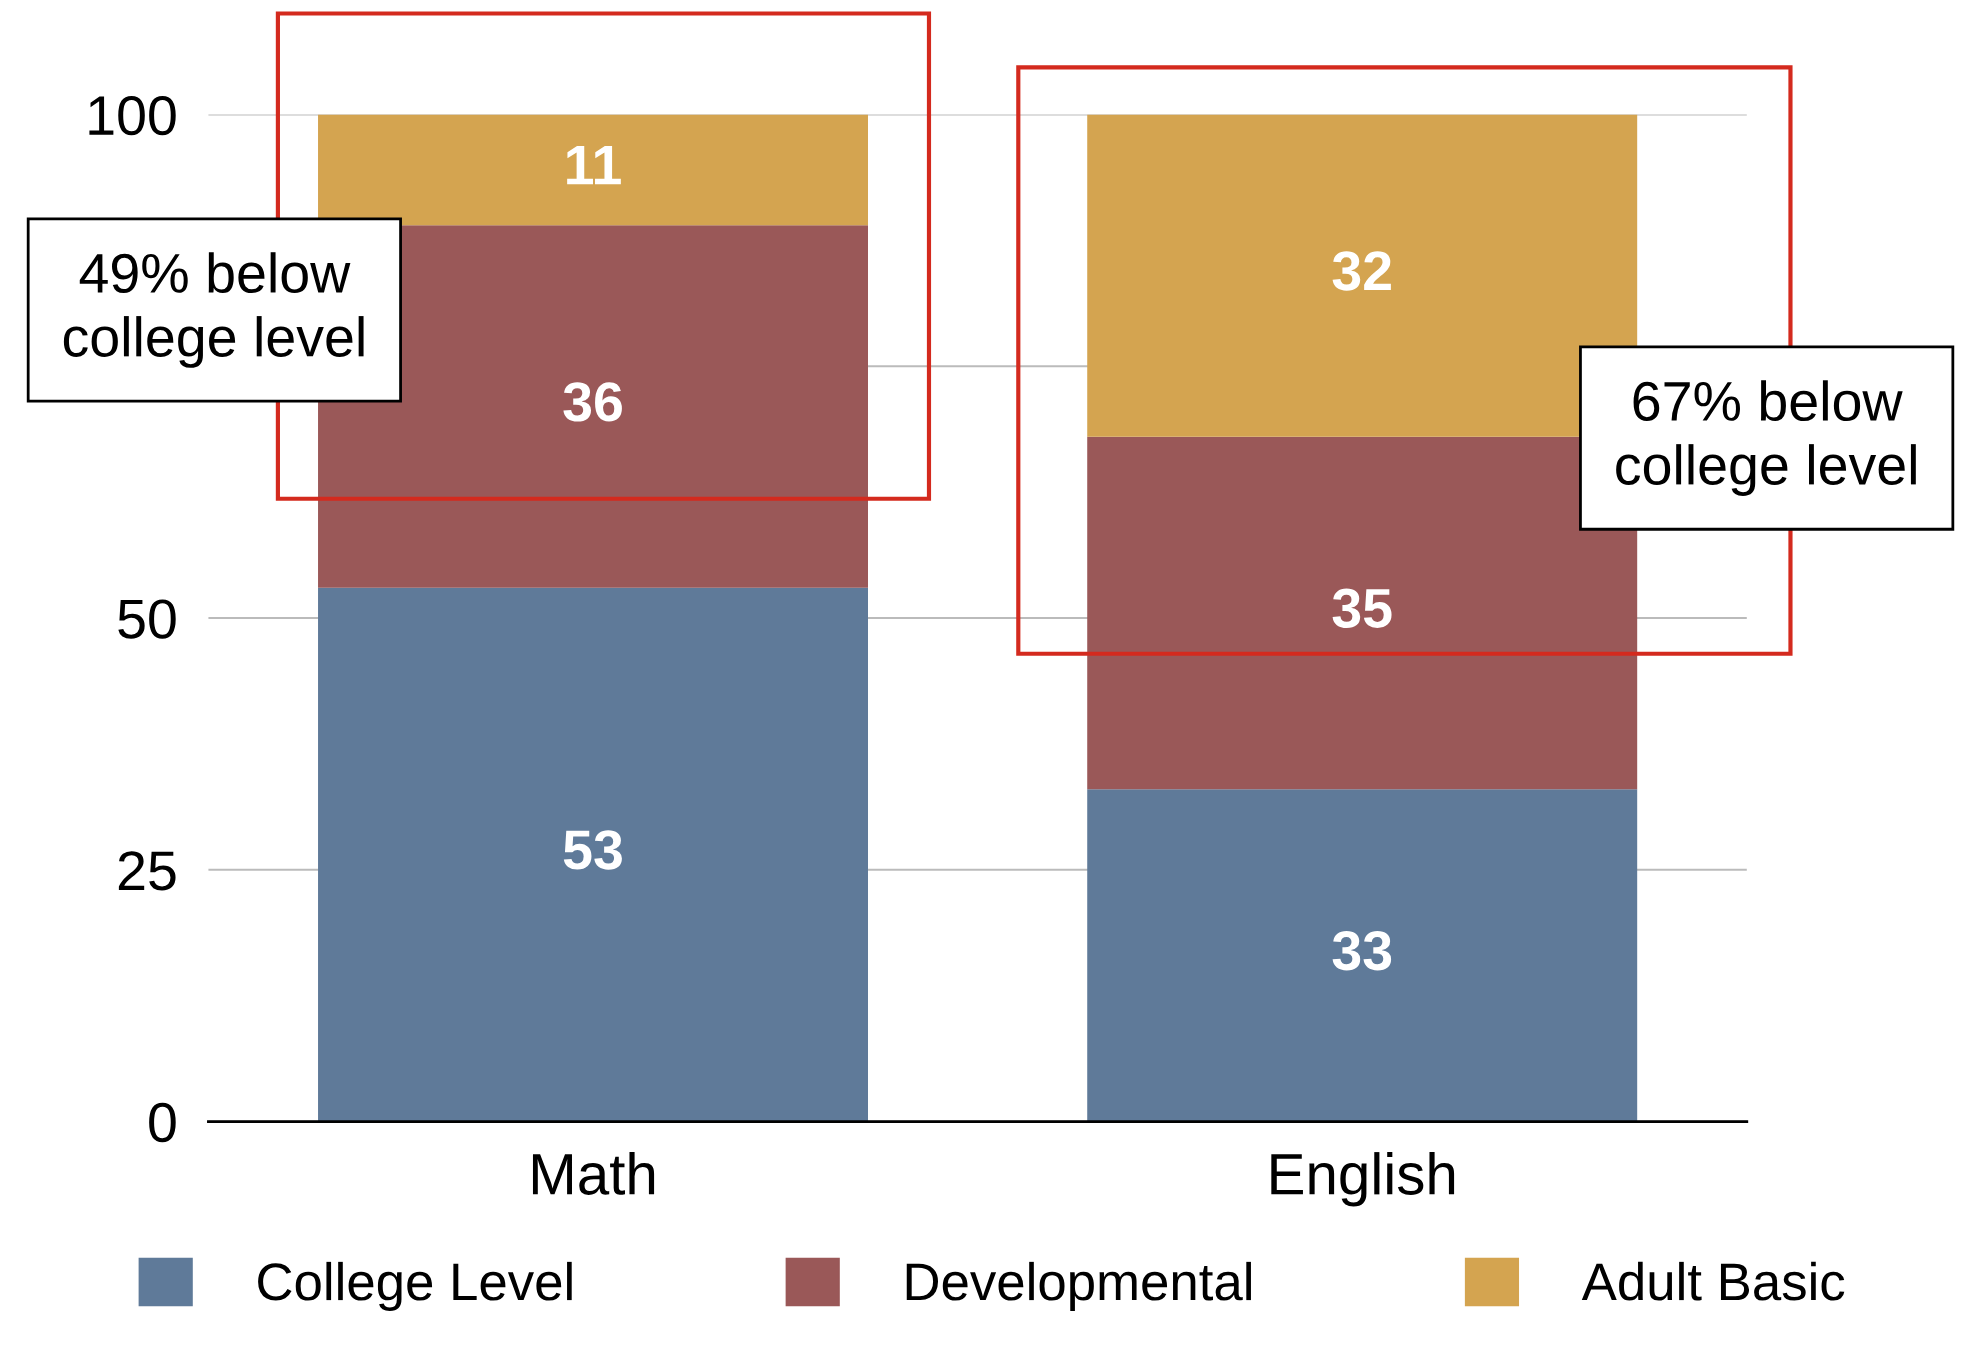  What do you see at coordinates (1078, 1286) in the screenshot?
I see `legend-label: Developmental` at bounding box center [1078, 1286].